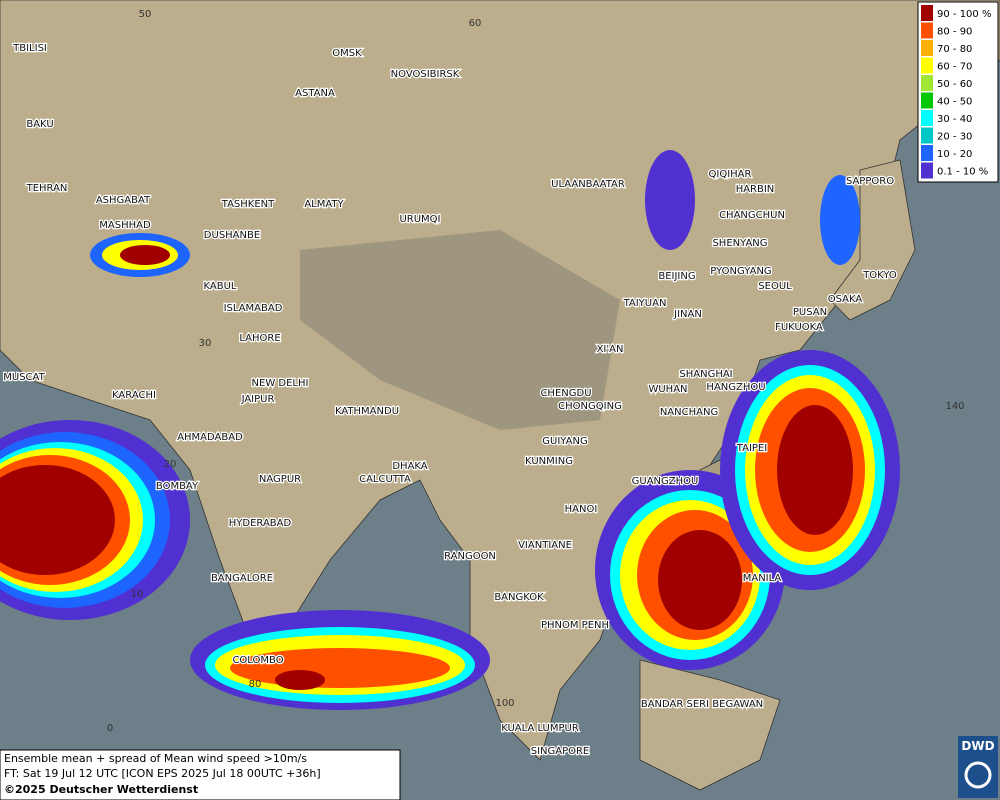  Describe the element at coordinates (954, 119) in the screenshot. I see `legend-label: 30 - 40` at that location.